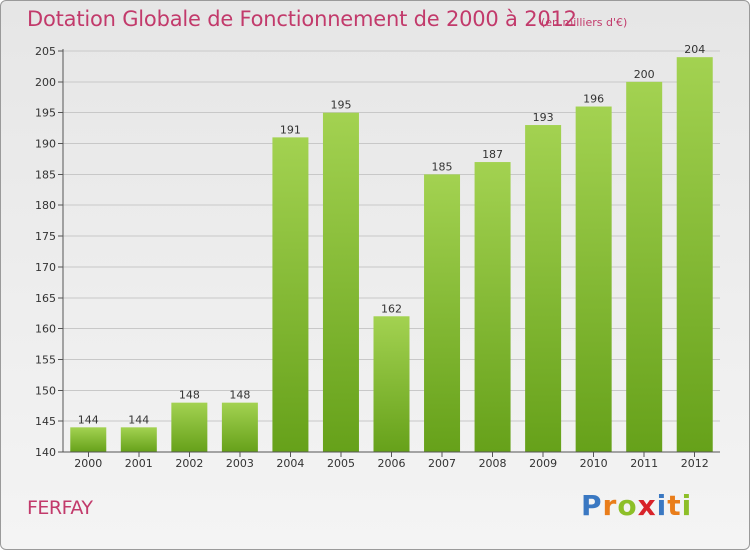 The width and height of the screenshot is (750, 550). What do you see at coordinates (45, 174) in the screenshot?
I see `y-tick-label: 185` at bounding box center [45, 174].